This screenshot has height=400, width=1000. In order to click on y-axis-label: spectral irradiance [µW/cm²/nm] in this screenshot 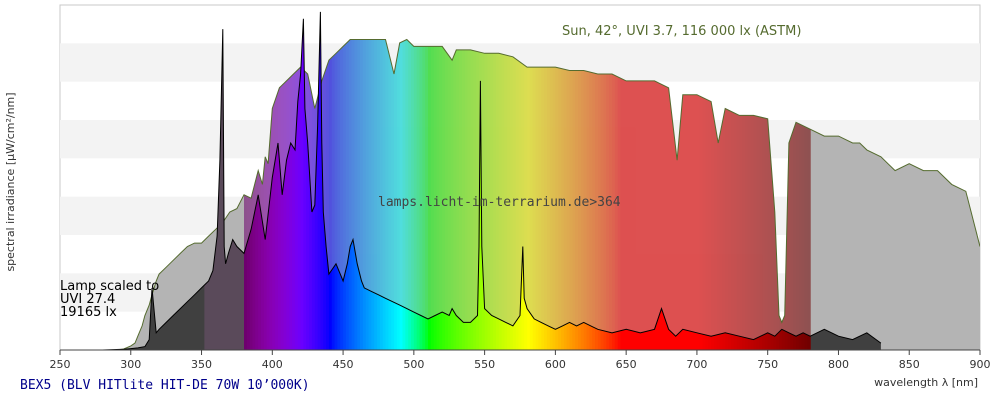, I will do `click(10, 181)`.